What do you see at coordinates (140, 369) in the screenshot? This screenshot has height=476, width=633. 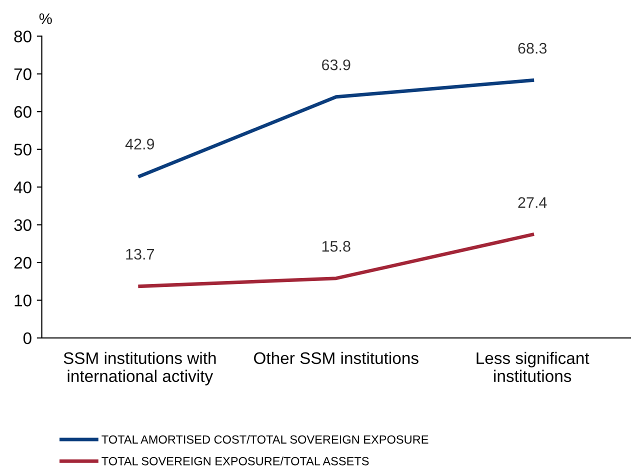 I see `x-tick-label: SSM institutions with international activity` at bounding box center [140, 369].